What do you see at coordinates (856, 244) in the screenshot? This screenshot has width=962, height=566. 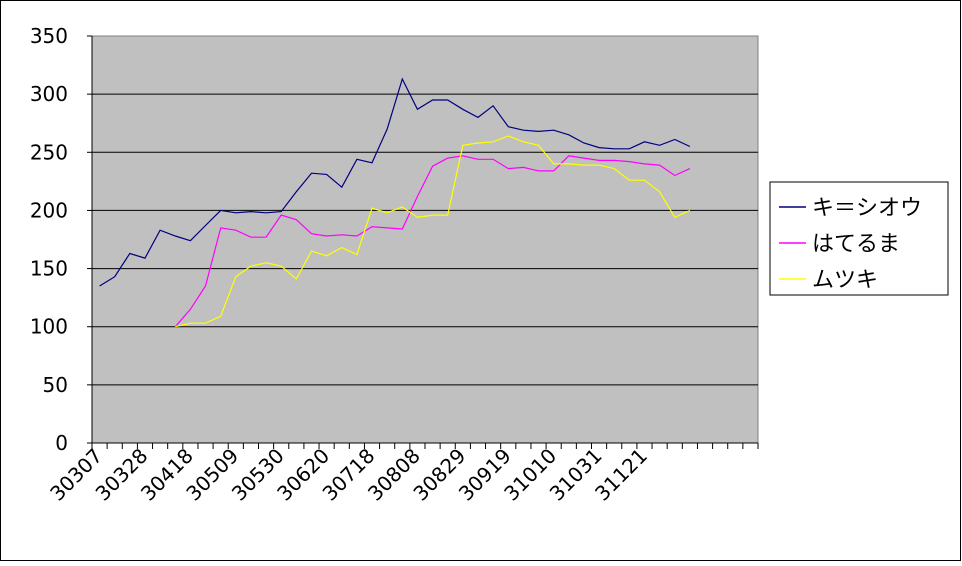 I see `legend-label-1: はてるま` at bounding box center [856, 244].